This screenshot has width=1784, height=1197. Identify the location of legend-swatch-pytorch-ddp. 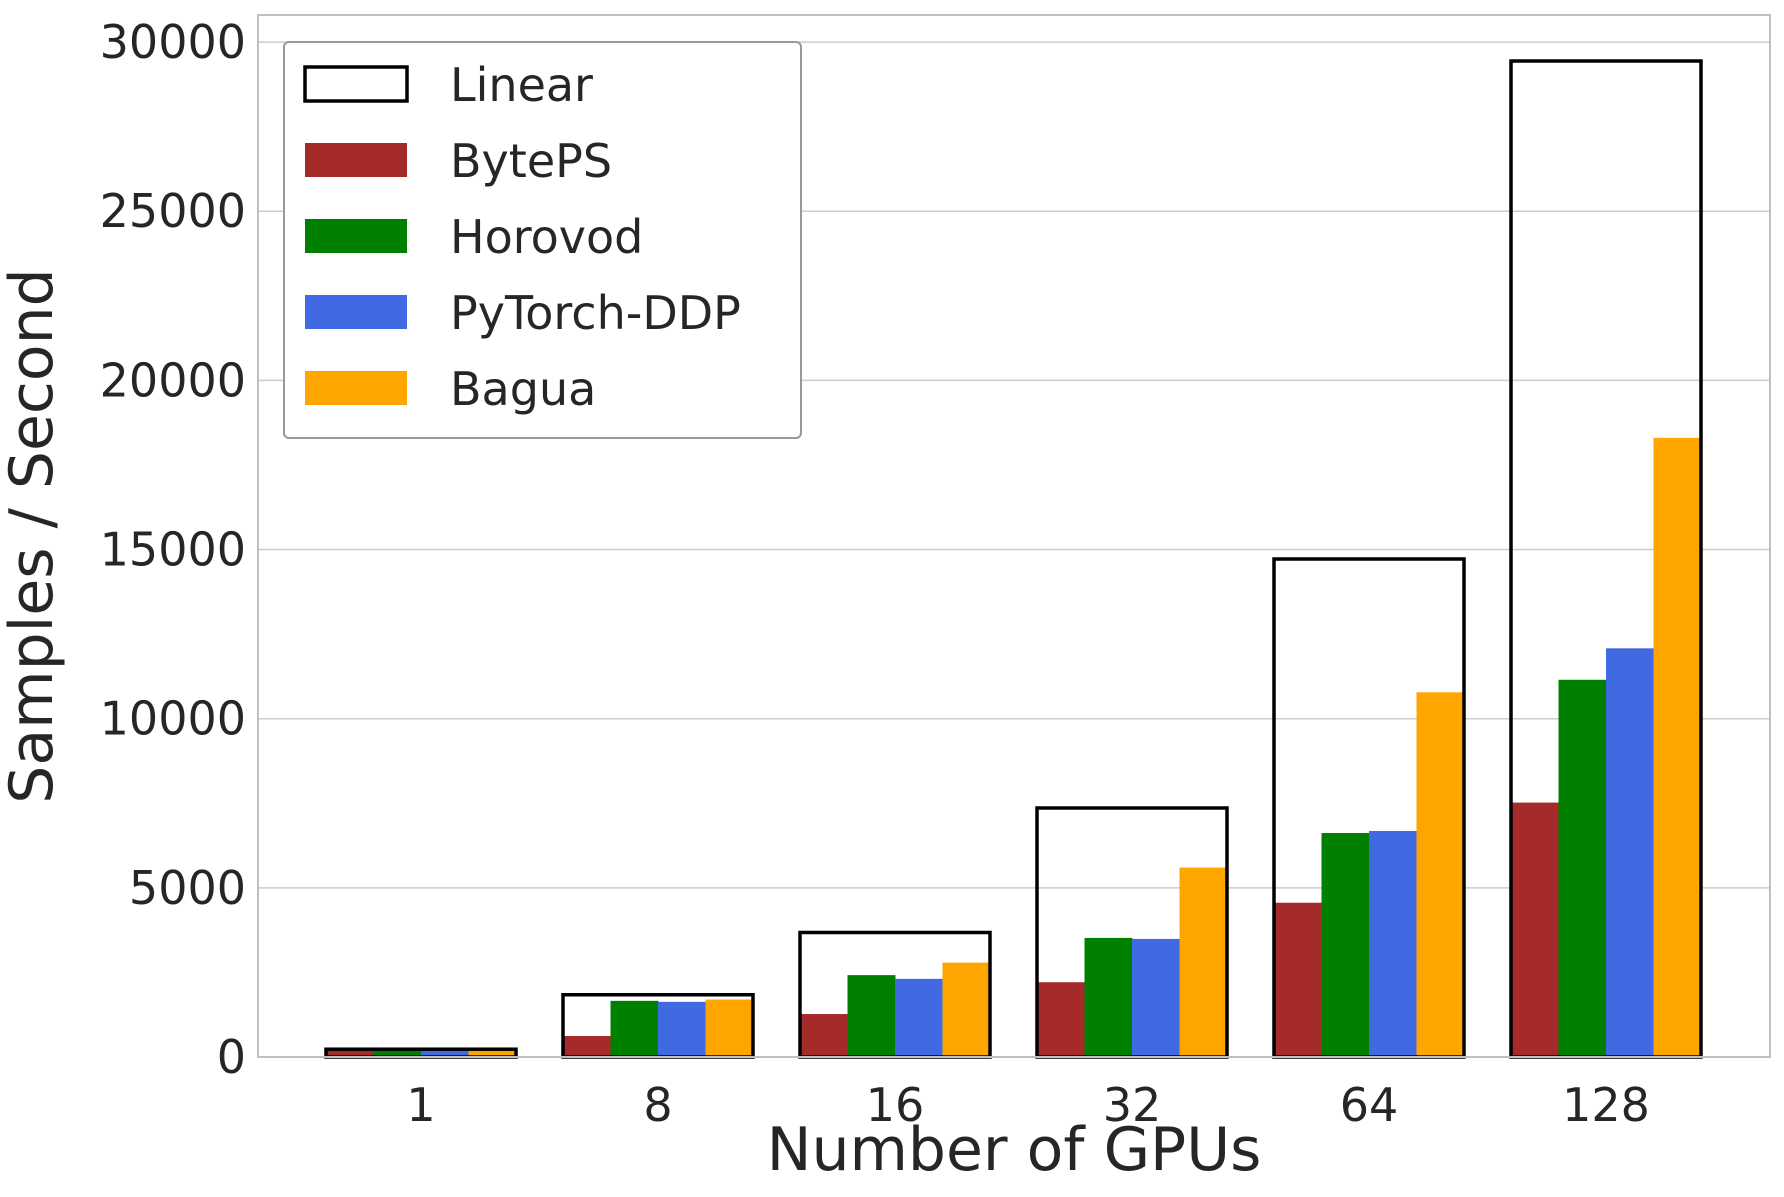
(356, 312).